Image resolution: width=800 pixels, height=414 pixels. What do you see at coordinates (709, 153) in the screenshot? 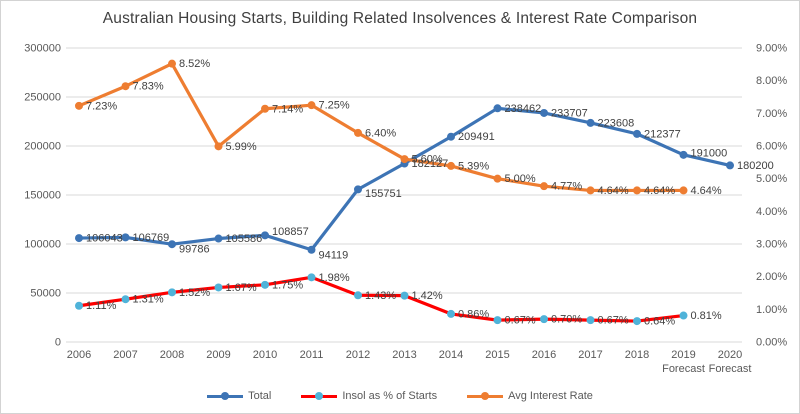
I see `data-label: 191000` at bounding box center [709, 153].